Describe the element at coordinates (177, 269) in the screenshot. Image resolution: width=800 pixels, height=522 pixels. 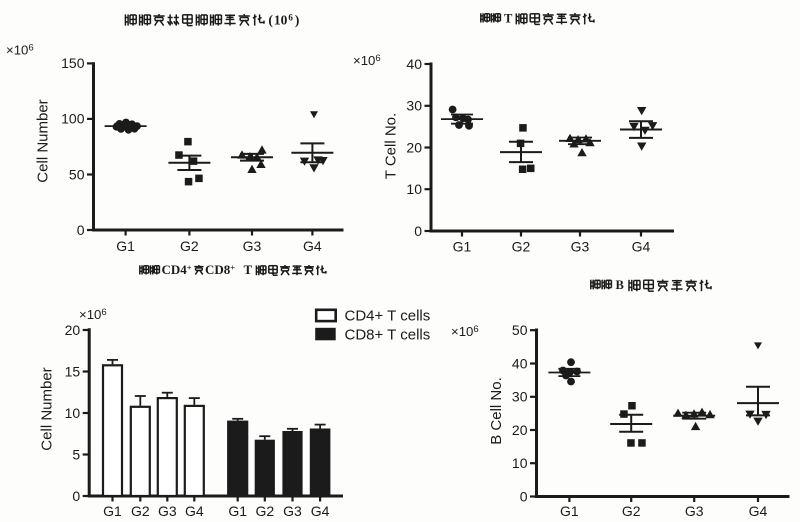
I see `svg-text: CD4+` at that location.